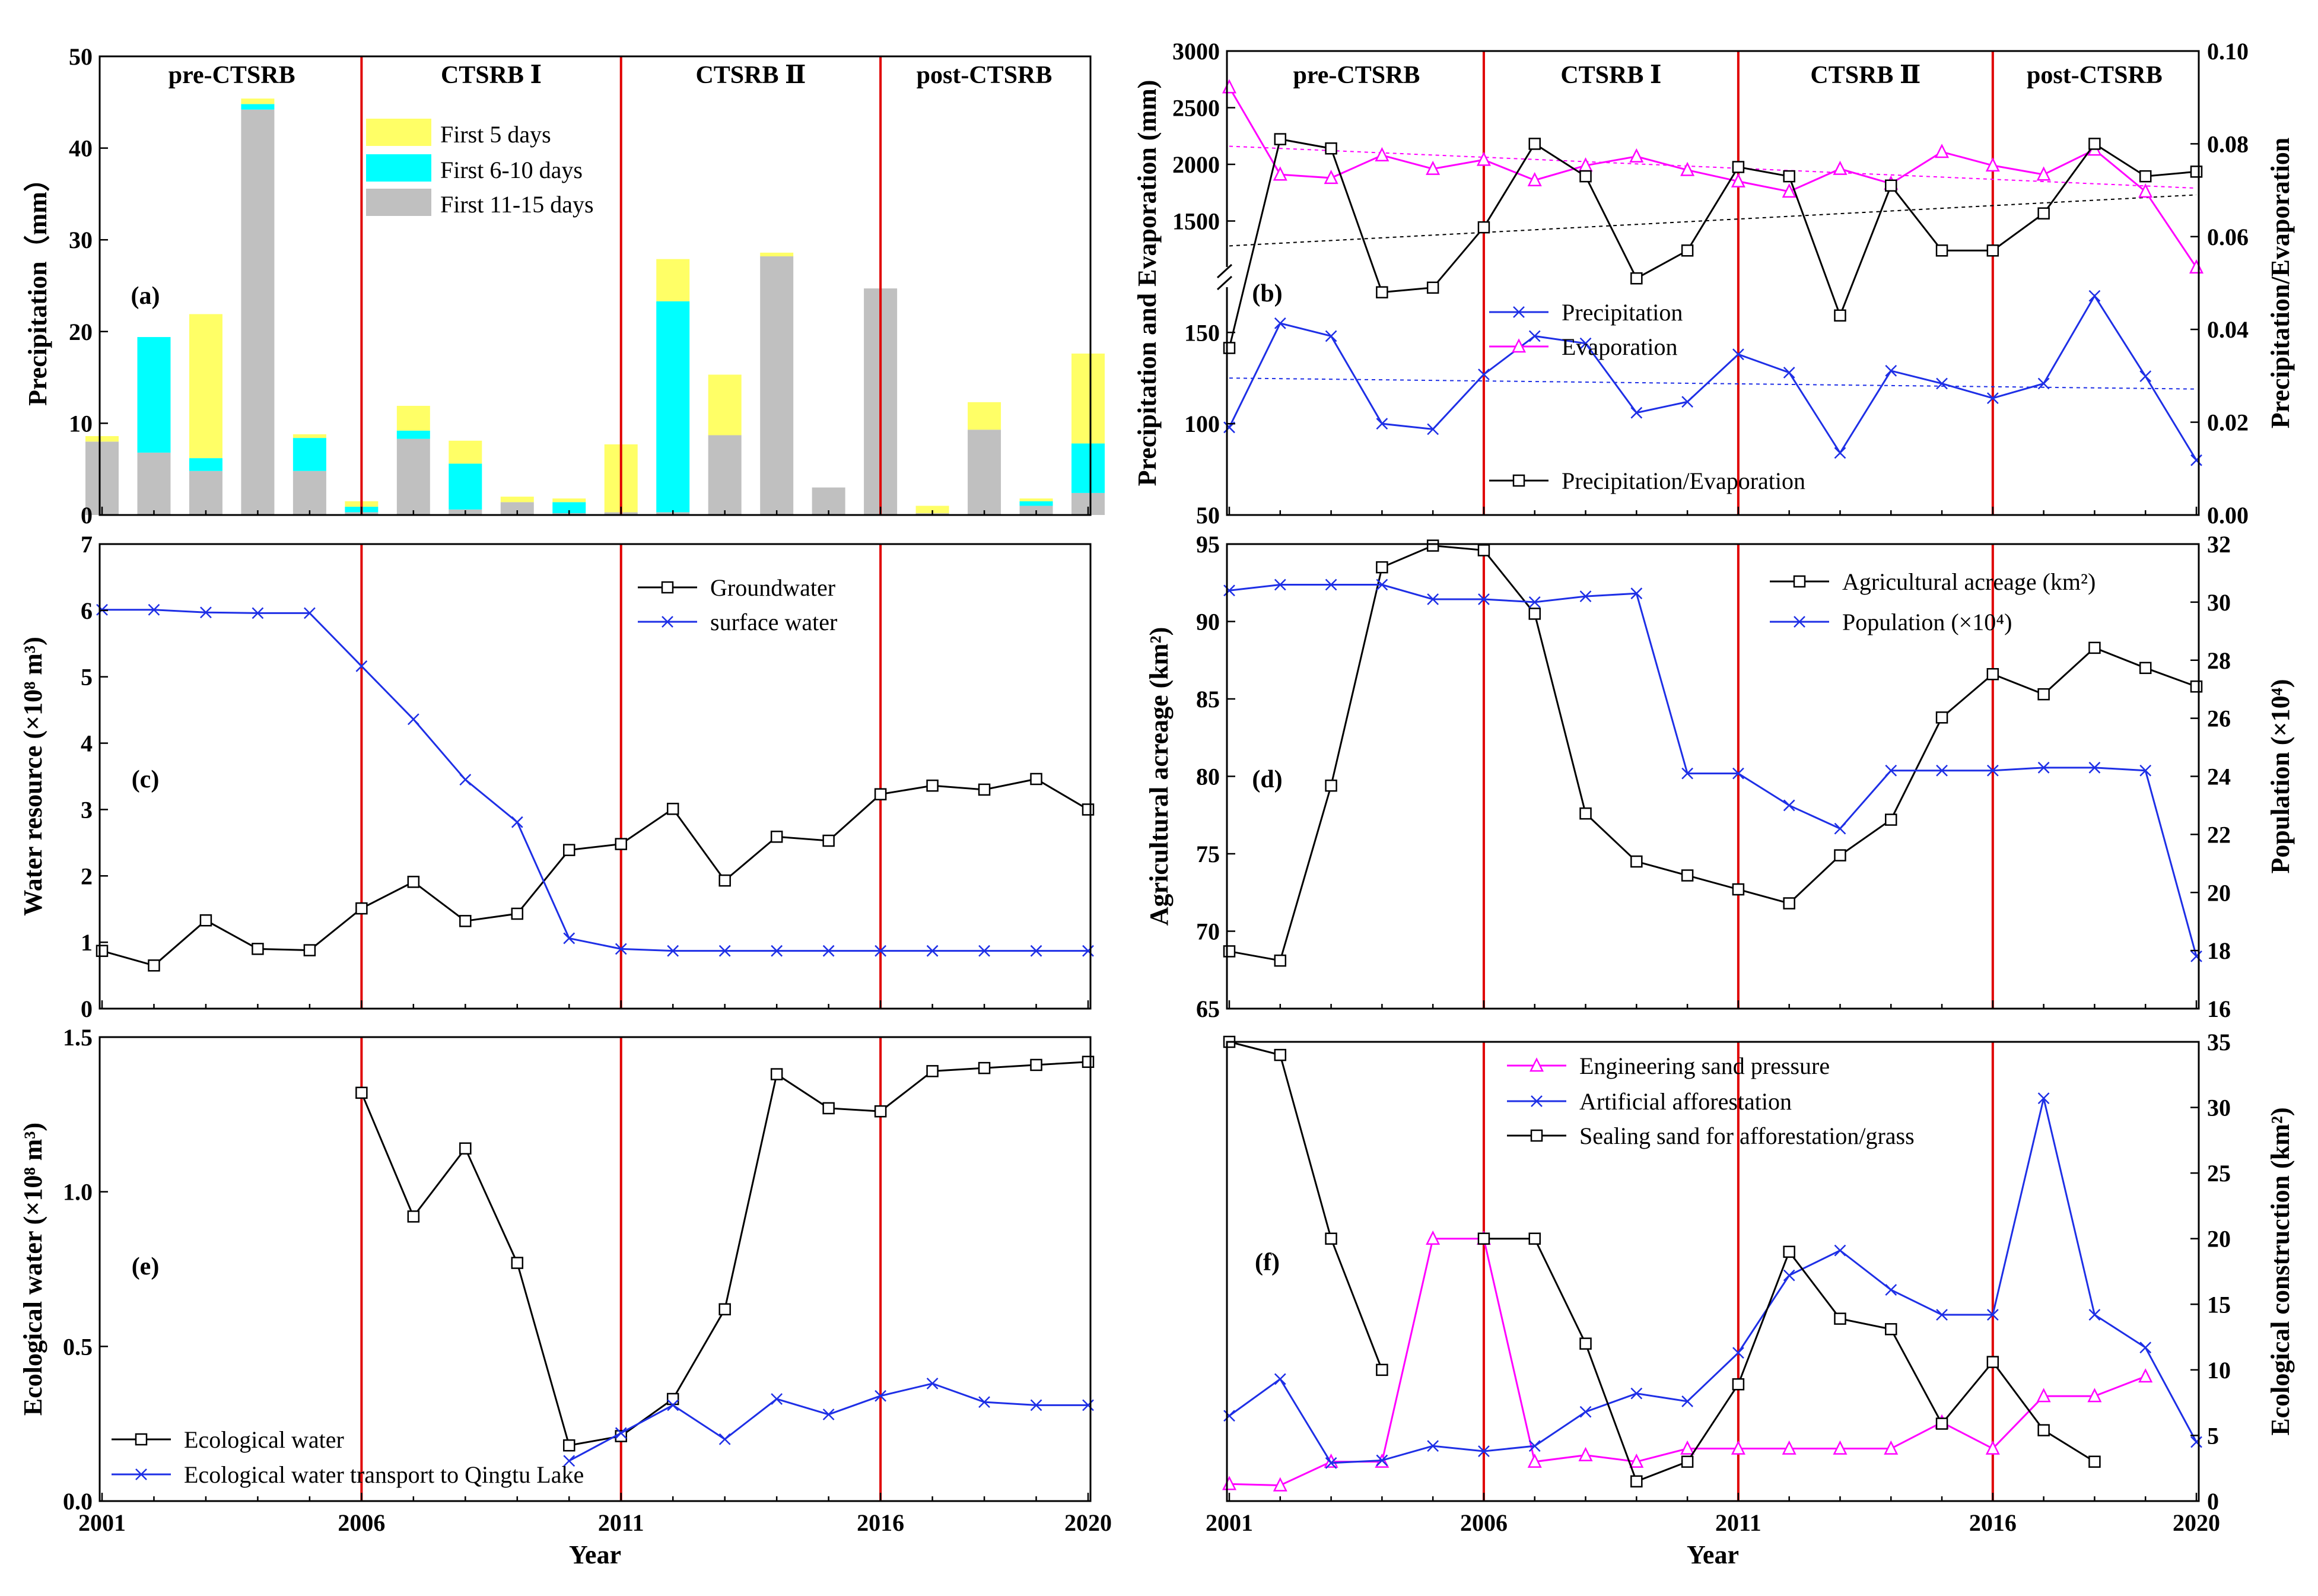 The image size is (2318, 1596). I want to click on y-tick-label: 4, so click(87, 743).